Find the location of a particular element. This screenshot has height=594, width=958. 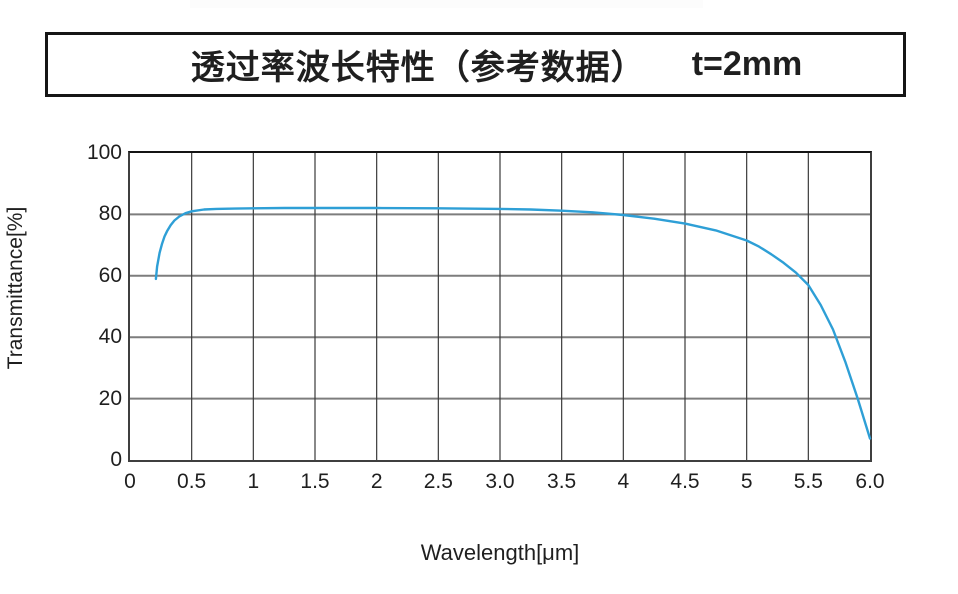

x-tick-label: 3.5 is located at coordinates (562, 481).